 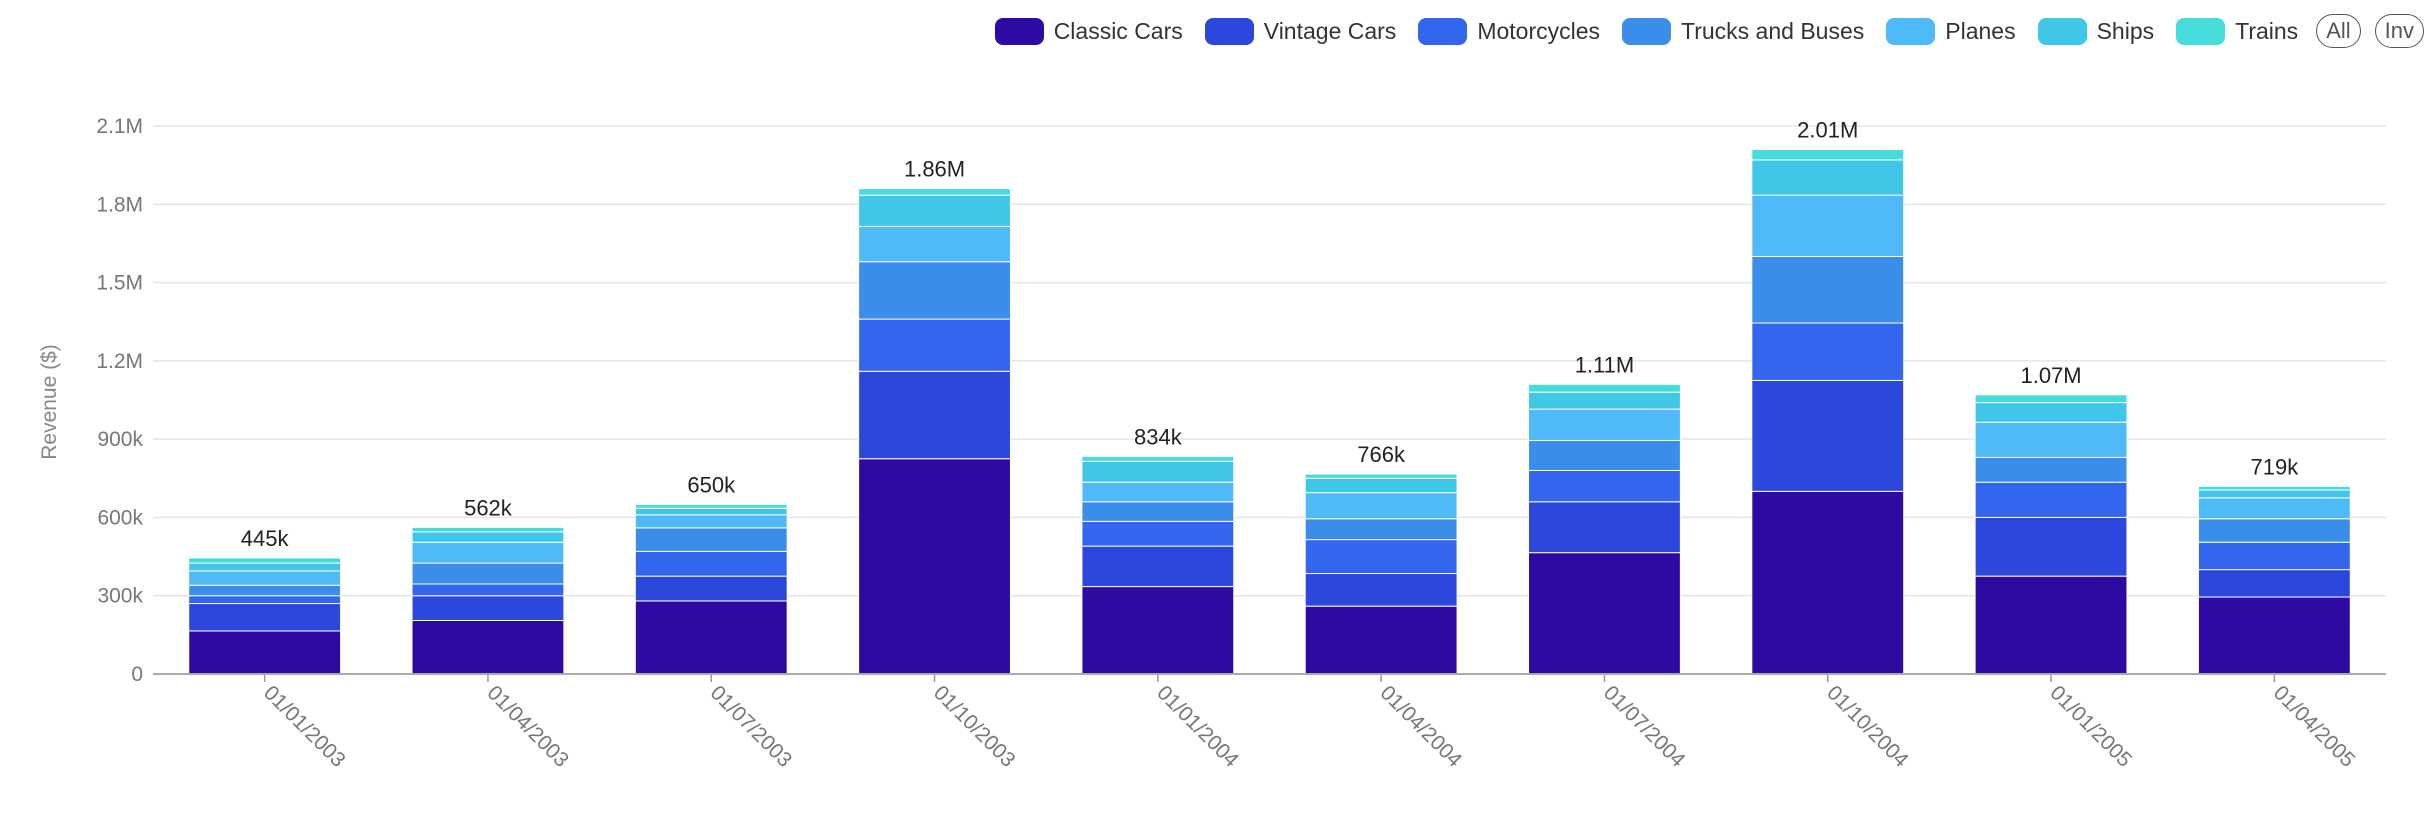 What do you see at coordinates (2095, 31) in the screenshot?
I see `legend-item: Ships` at bounding box center [2095, 31].